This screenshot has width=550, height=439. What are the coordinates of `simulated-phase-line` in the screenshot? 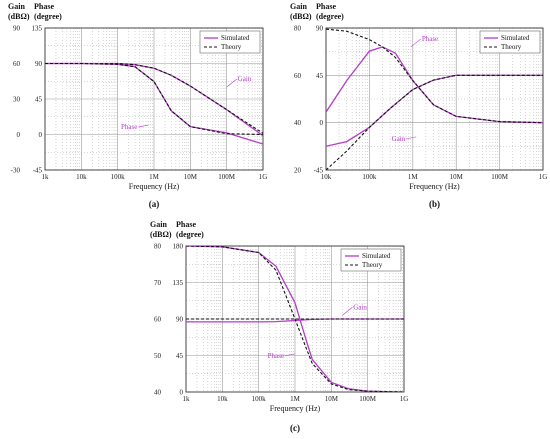 It's located at (434, 85).